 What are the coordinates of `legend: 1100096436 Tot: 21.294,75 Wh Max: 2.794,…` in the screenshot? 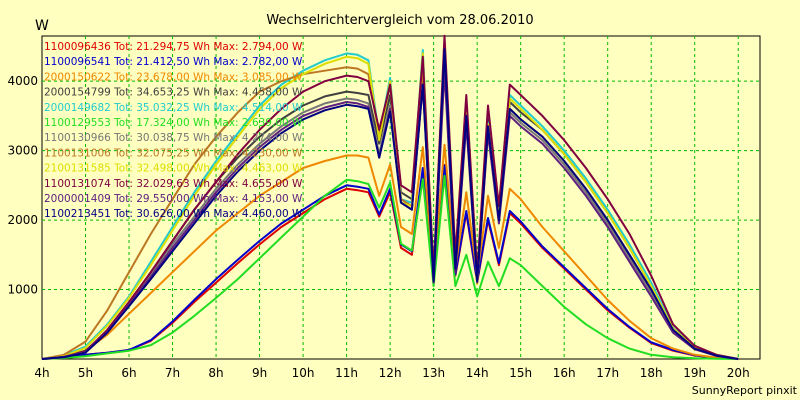 It's located at (173, 130).